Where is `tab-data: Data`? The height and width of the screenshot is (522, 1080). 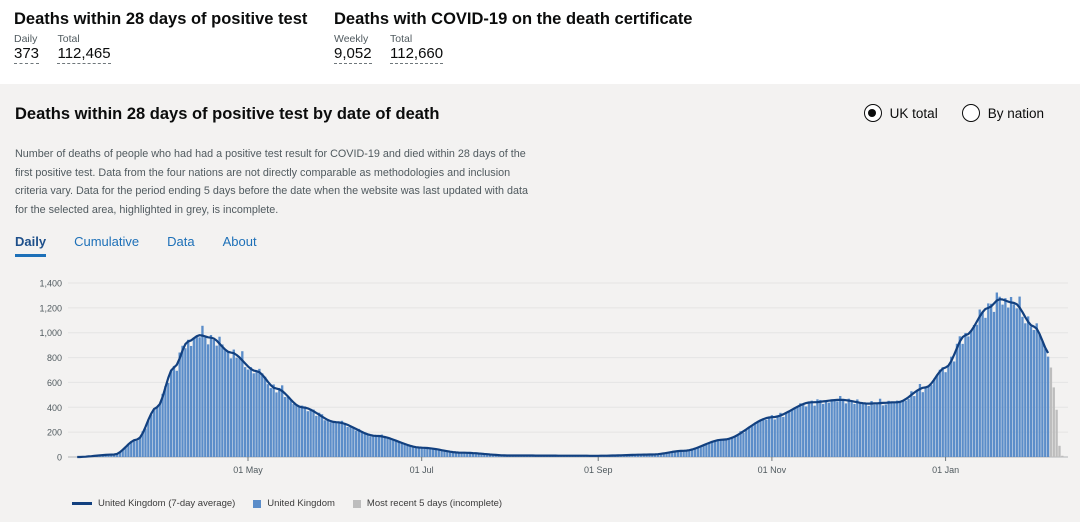 tab-data: Data is located at coordinates (181, 241).